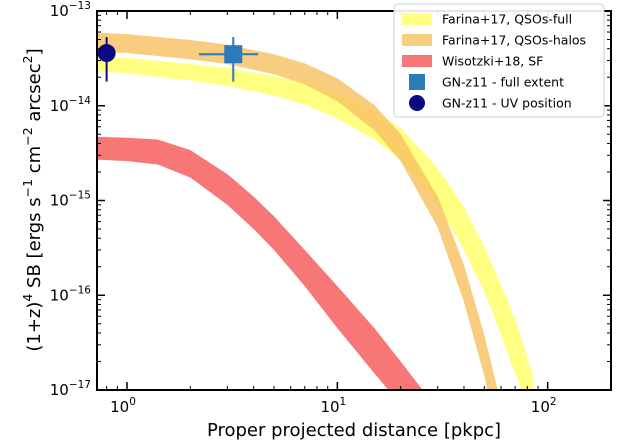  I want to click on legend-label: Farina+17, QSOs-full, so click(507, 19).